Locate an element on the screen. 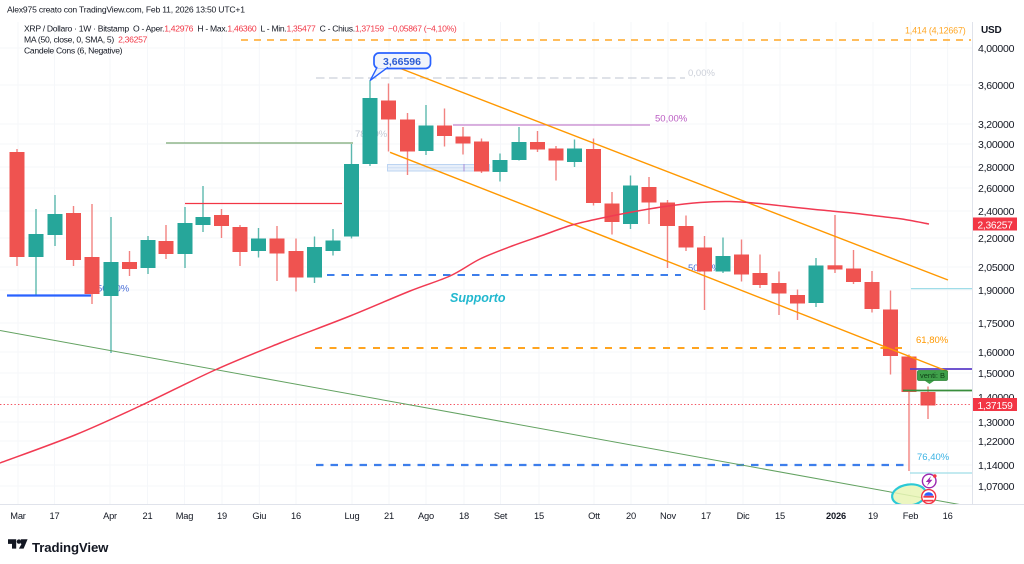 Image resolution: width=1024 pixels, height=564 pixels. svg-text: TradingView is located at coordinates (70, 547).